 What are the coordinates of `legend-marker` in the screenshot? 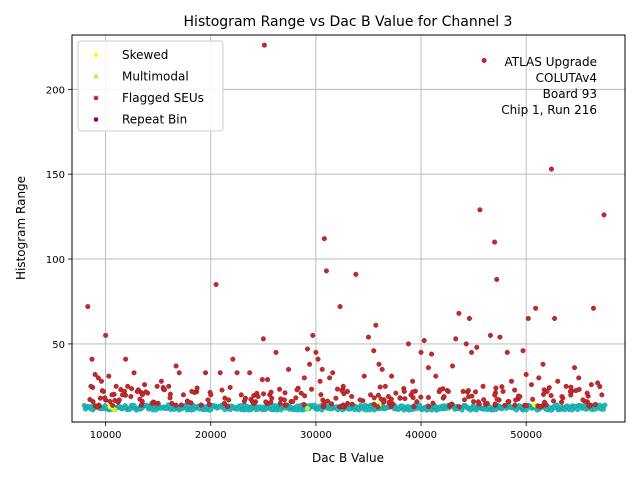 It's located at (96, 55).